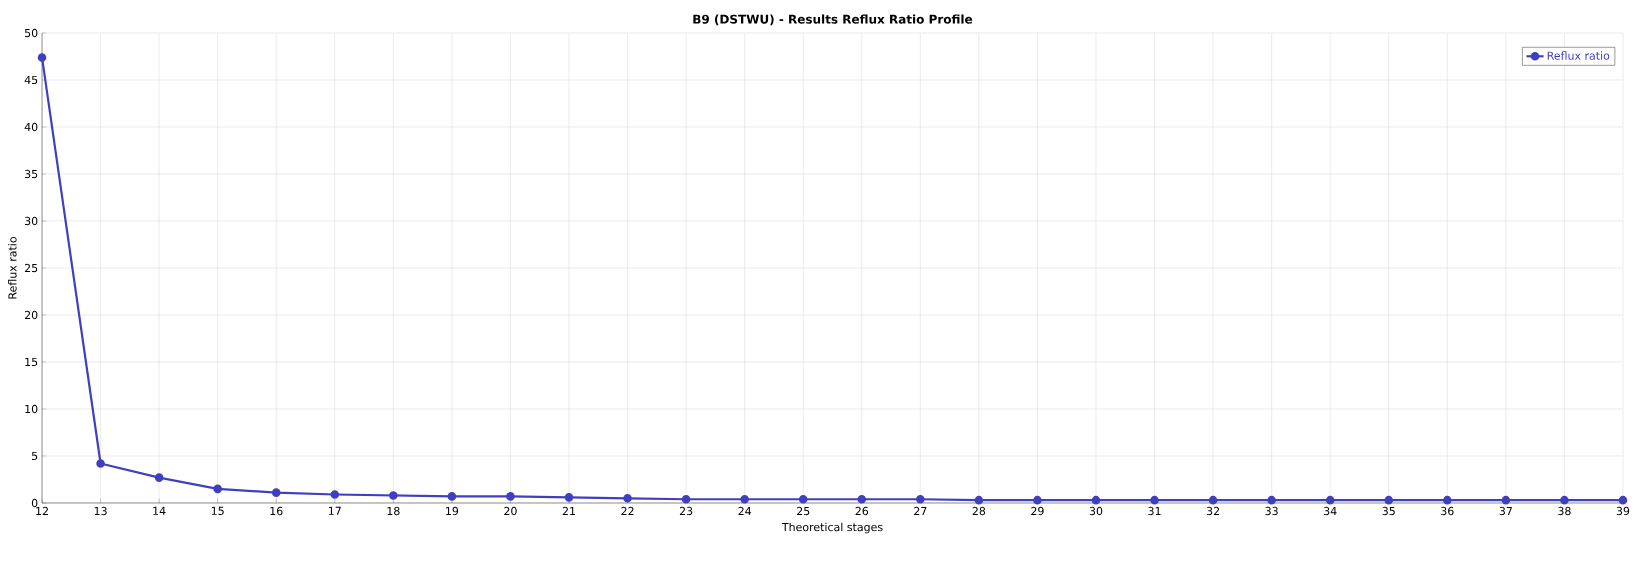  Describe the element at coordinates (334, 510) in the screenshot. I see `x-tick-label: 17` at that location.